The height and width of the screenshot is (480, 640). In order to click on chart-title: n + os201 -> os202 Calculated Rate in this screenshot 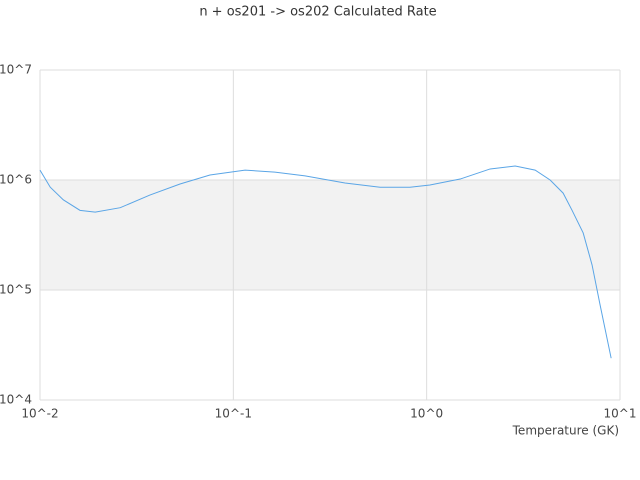, I will do `click(317, 12)`.